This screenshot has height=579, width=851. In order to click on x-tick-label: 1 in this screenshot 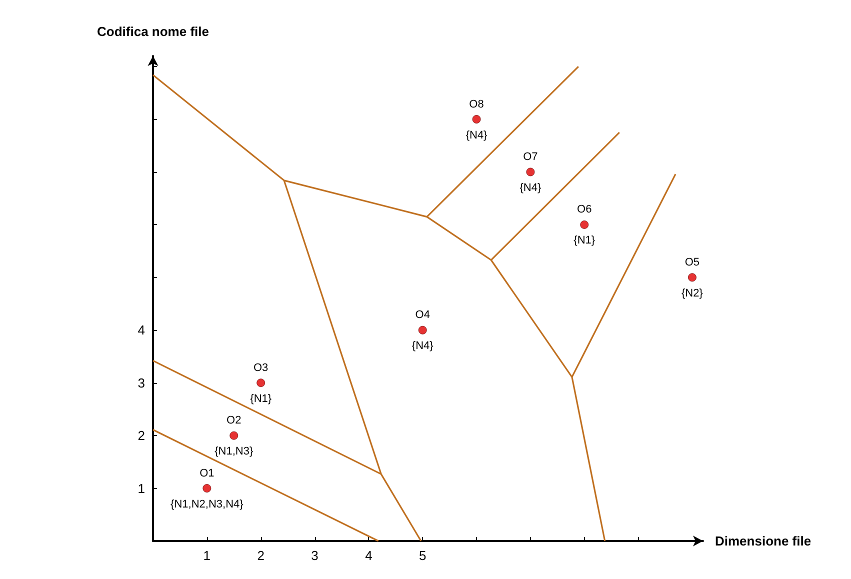, I will do `click(207, 555)`.